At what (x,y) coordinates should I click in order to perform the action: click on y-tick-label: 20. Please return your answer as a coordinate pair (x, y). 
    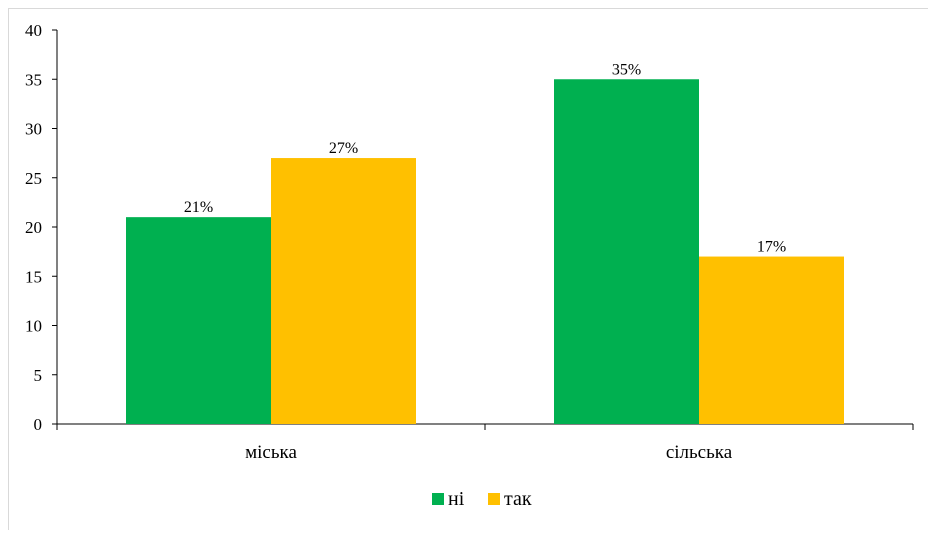
    Looking at the image, I should click on (33, 227).